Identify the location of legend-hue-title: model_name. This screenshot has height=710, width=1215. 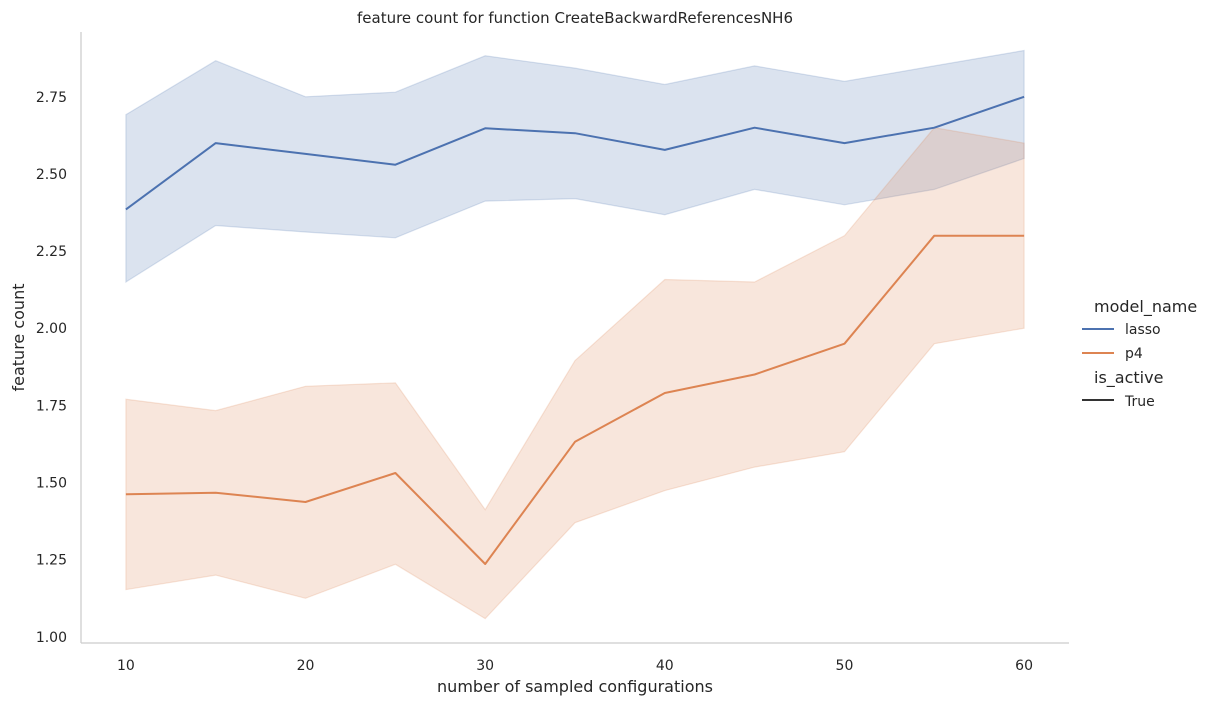
(1145, 307).